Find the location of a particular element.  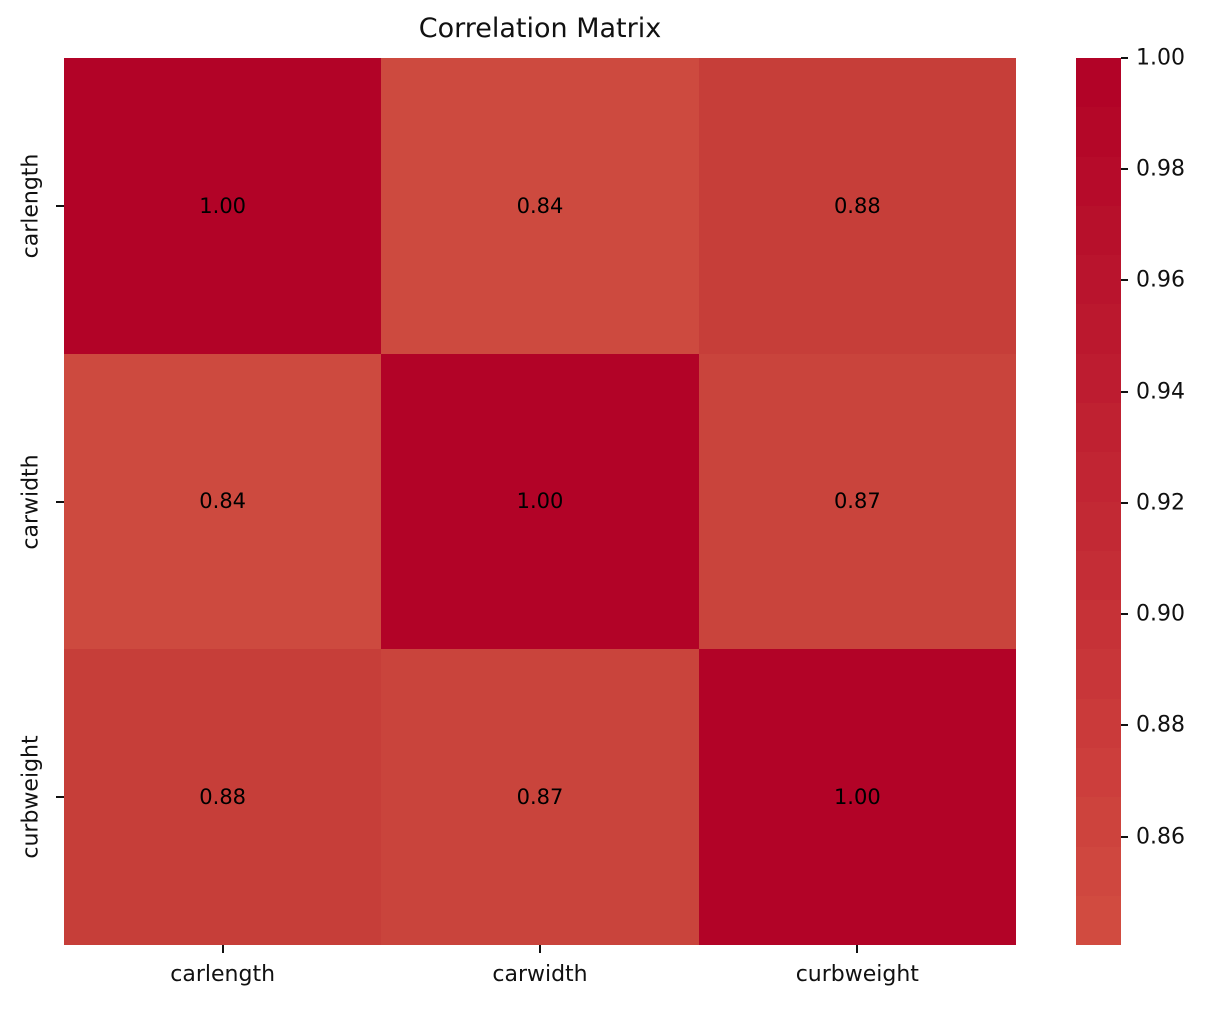

colorbar-tick-label-0.86: 0.86 is located at coordinates (1160, 837).